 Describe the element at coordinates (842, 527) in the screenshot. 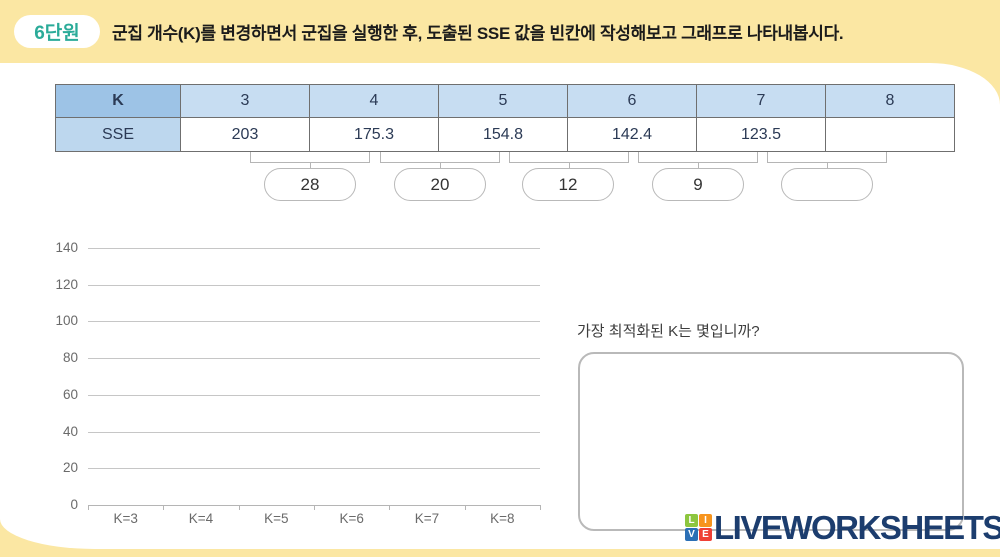

I see `liveworksheets-logo: L I V E LIVEWORKSHEETS` at that location.